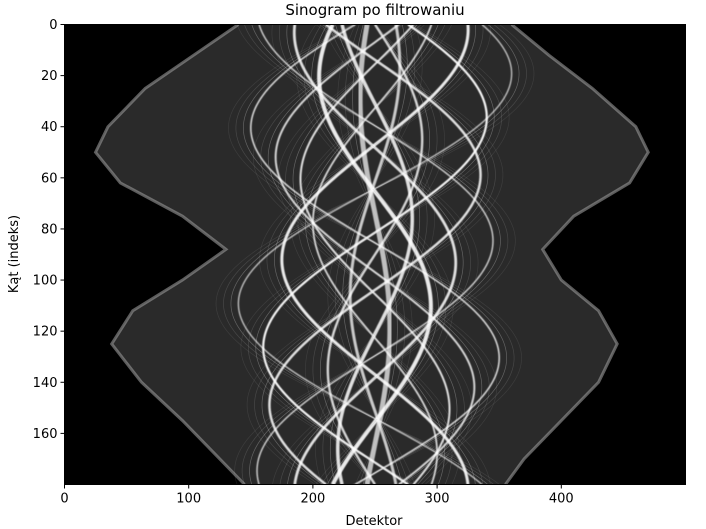  I want to click on y-tick-label: 80, so click(49, 229).